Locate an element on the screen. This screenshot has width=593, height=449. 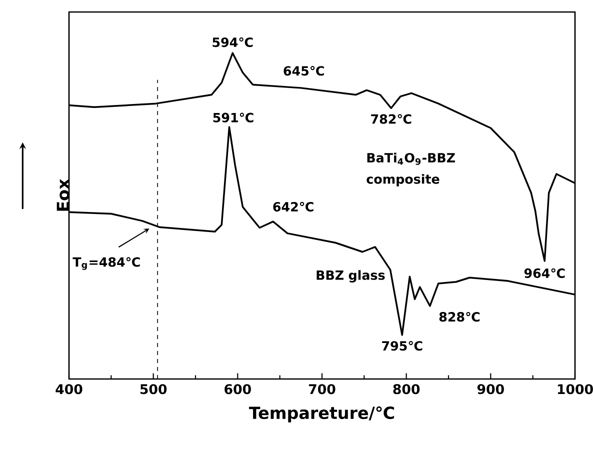
annotation: 828℃ is located at coordinates (459, 317).